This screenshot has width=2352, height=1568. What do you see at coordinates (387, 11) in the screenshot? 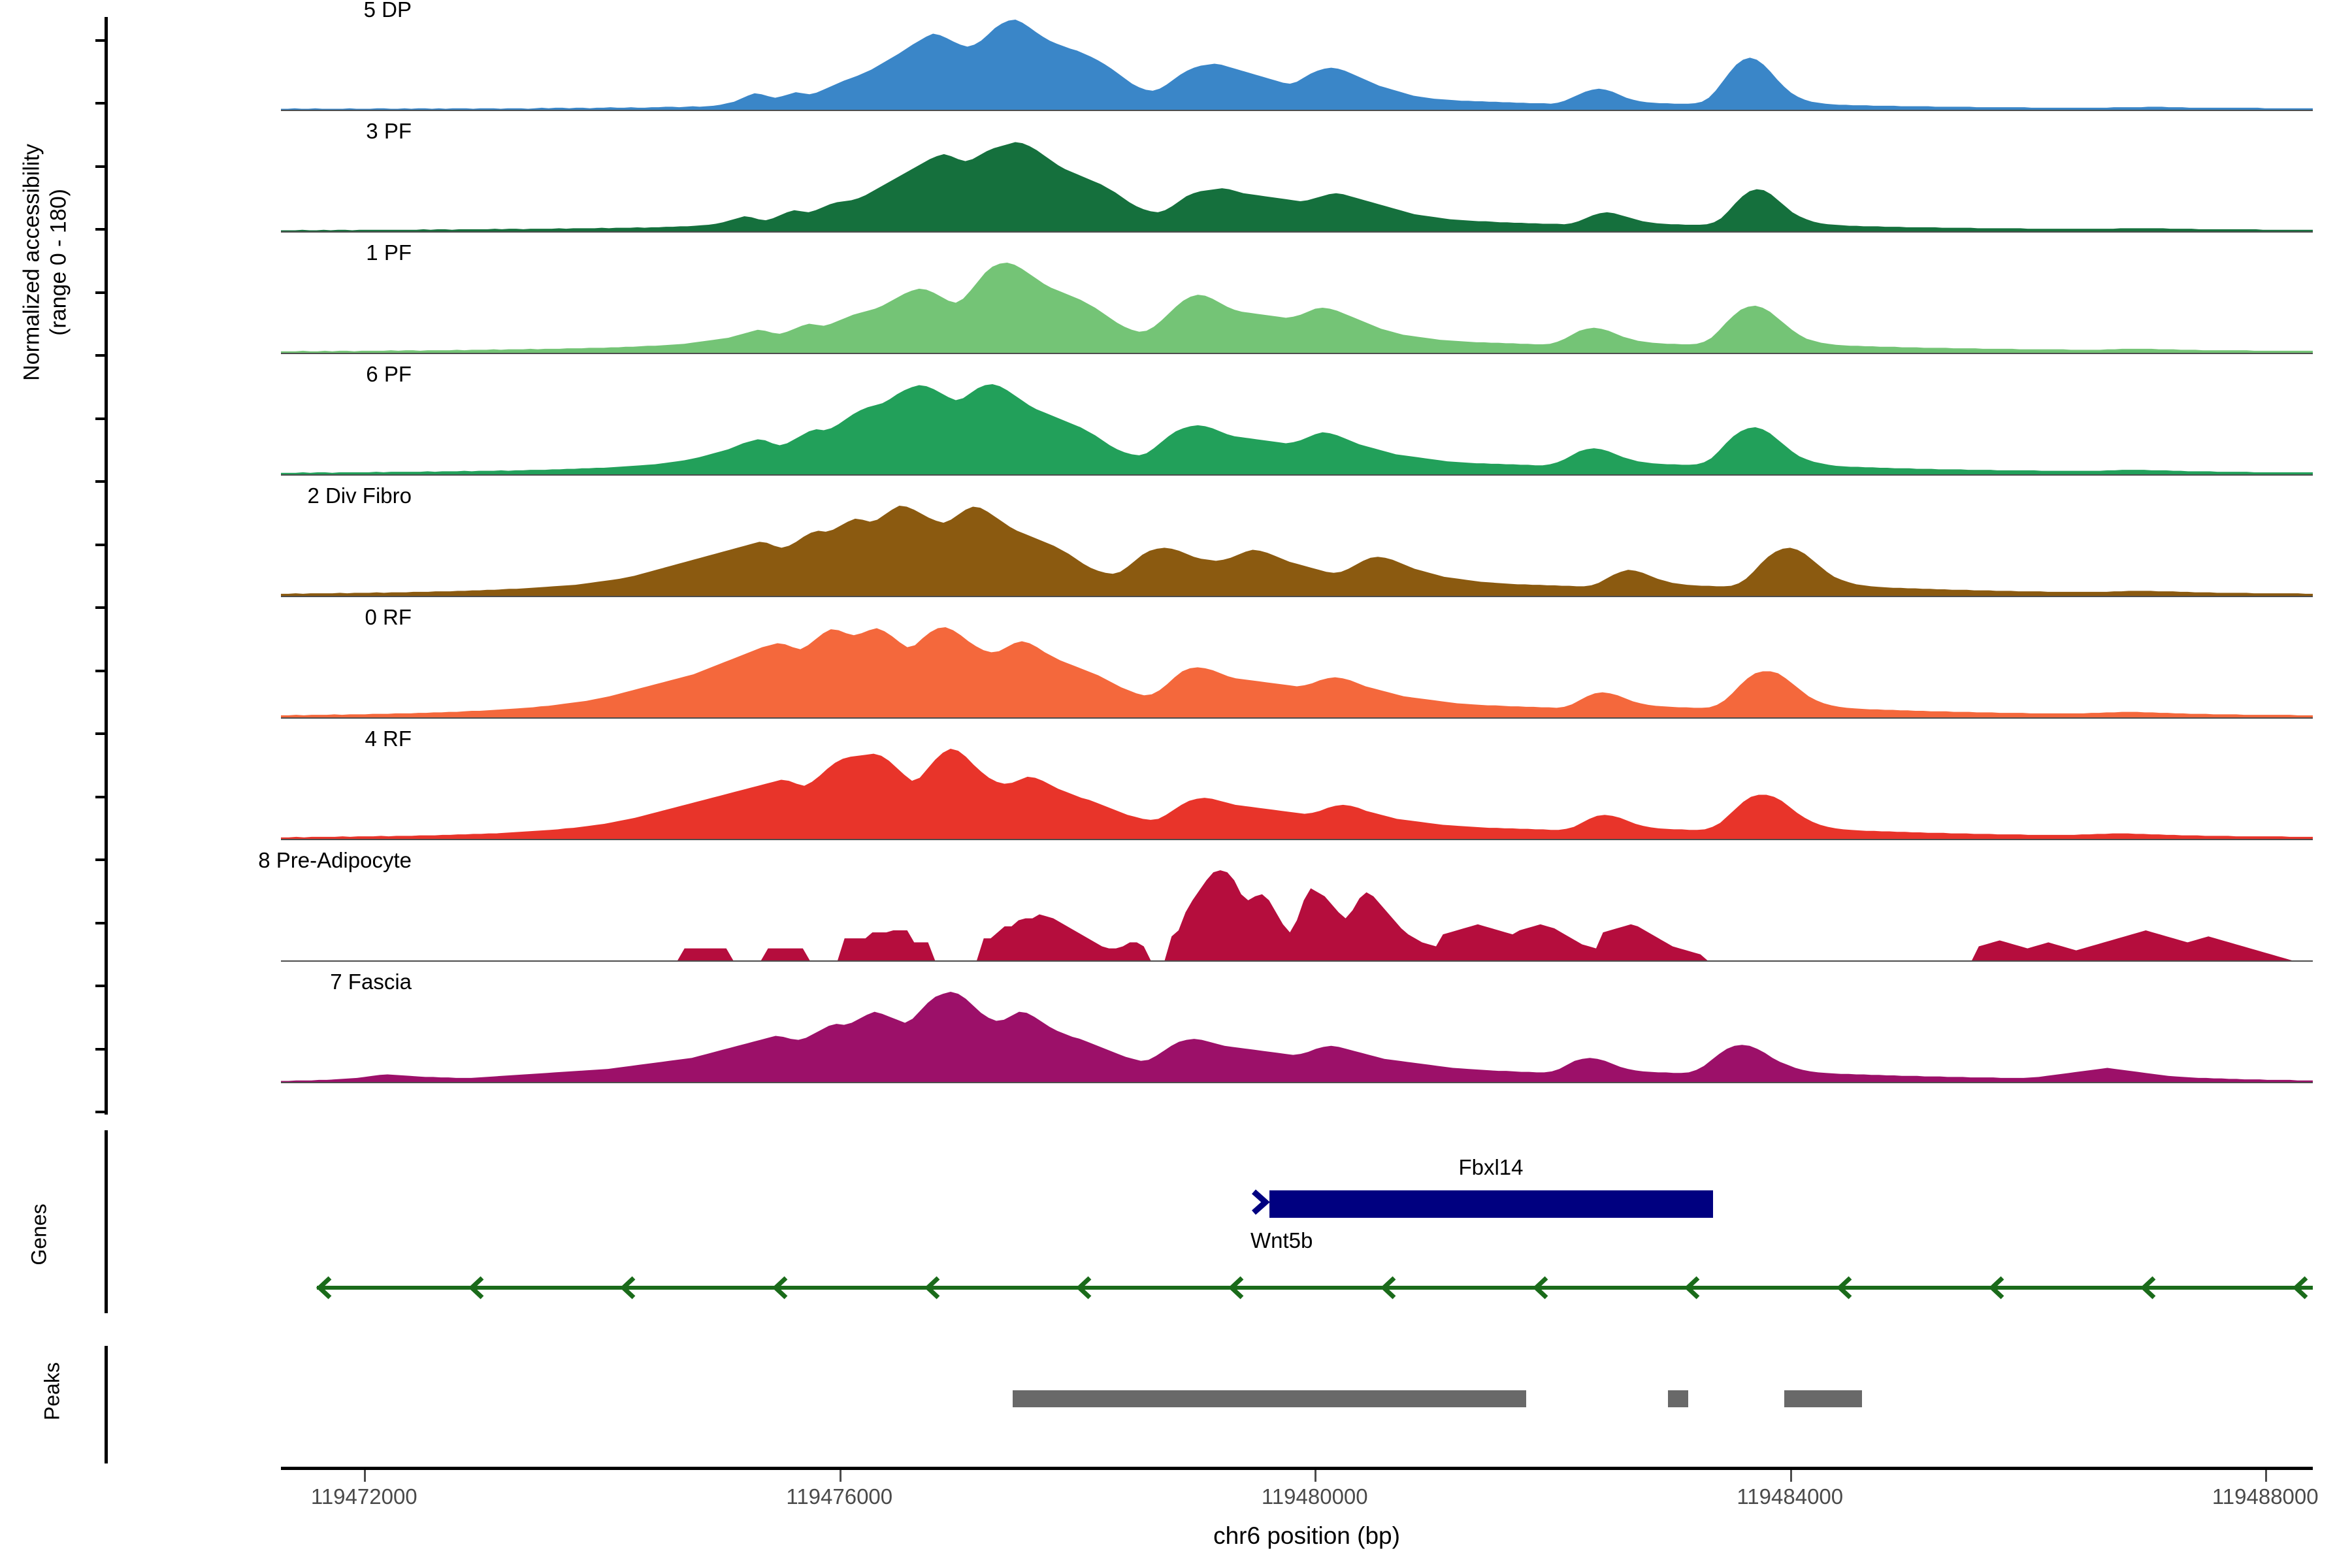
I see `track-label-5-dp: 5 DP` at bounding box center [387, 11].